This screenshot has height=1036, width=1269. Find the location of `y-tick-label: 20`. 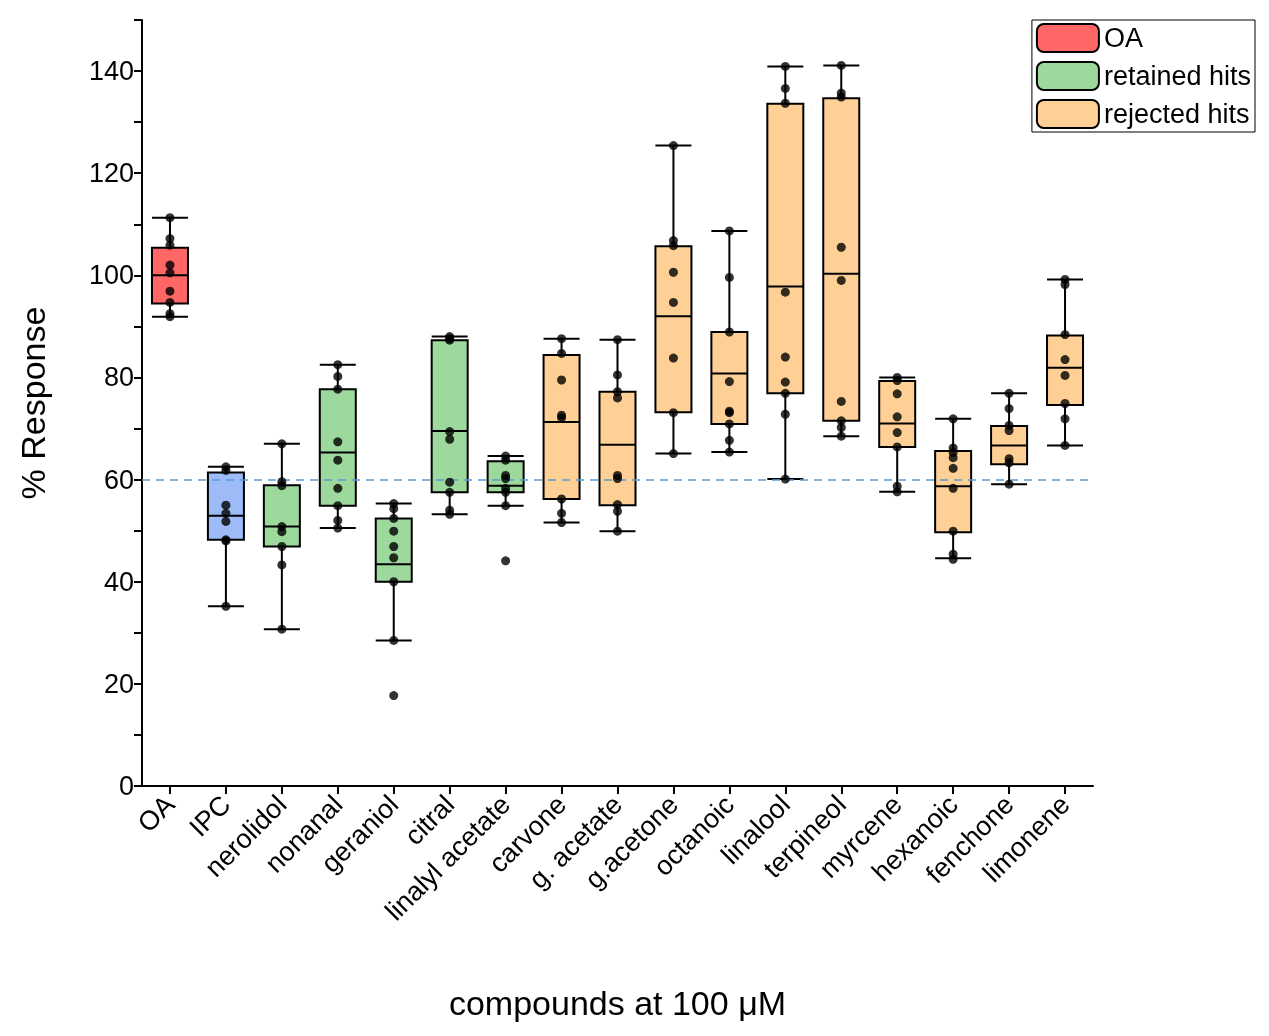

y-tick-label: 20 is located at coordinates (118, 683).